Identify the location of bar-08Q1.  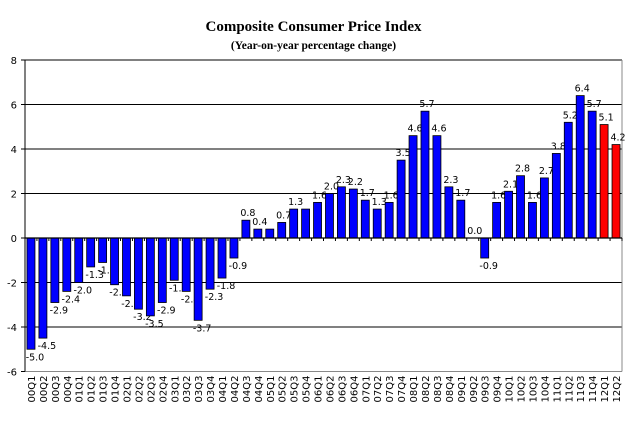
(413, 187).